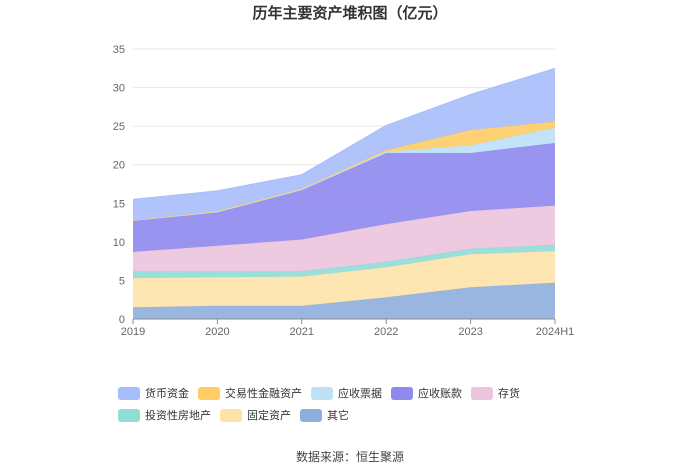 Image resolution: width=700 pixels, height=473 pixels. I want to click on legend-item: 货币资金, so click(153, 393).